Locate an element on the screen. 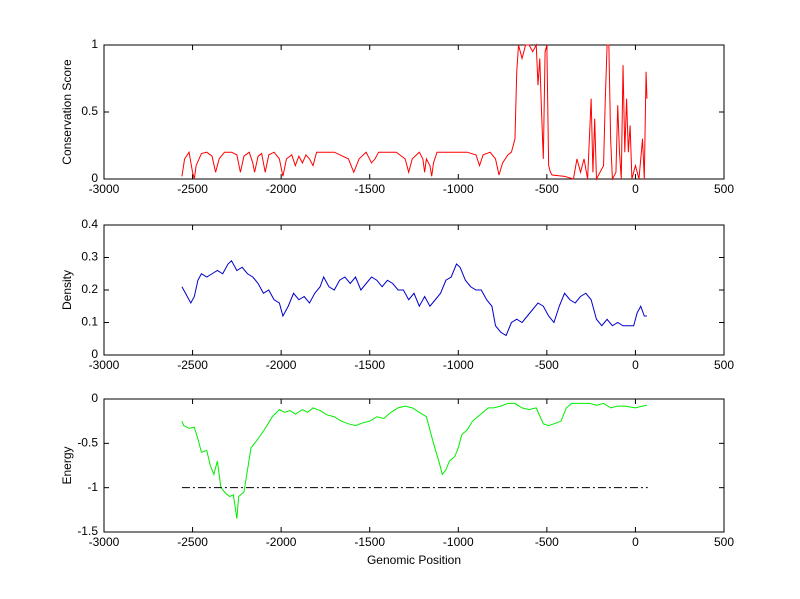 The height and width of the screenshot is (599, 800). y-tick-label: 0.1 is located at coordinates (89, 322).